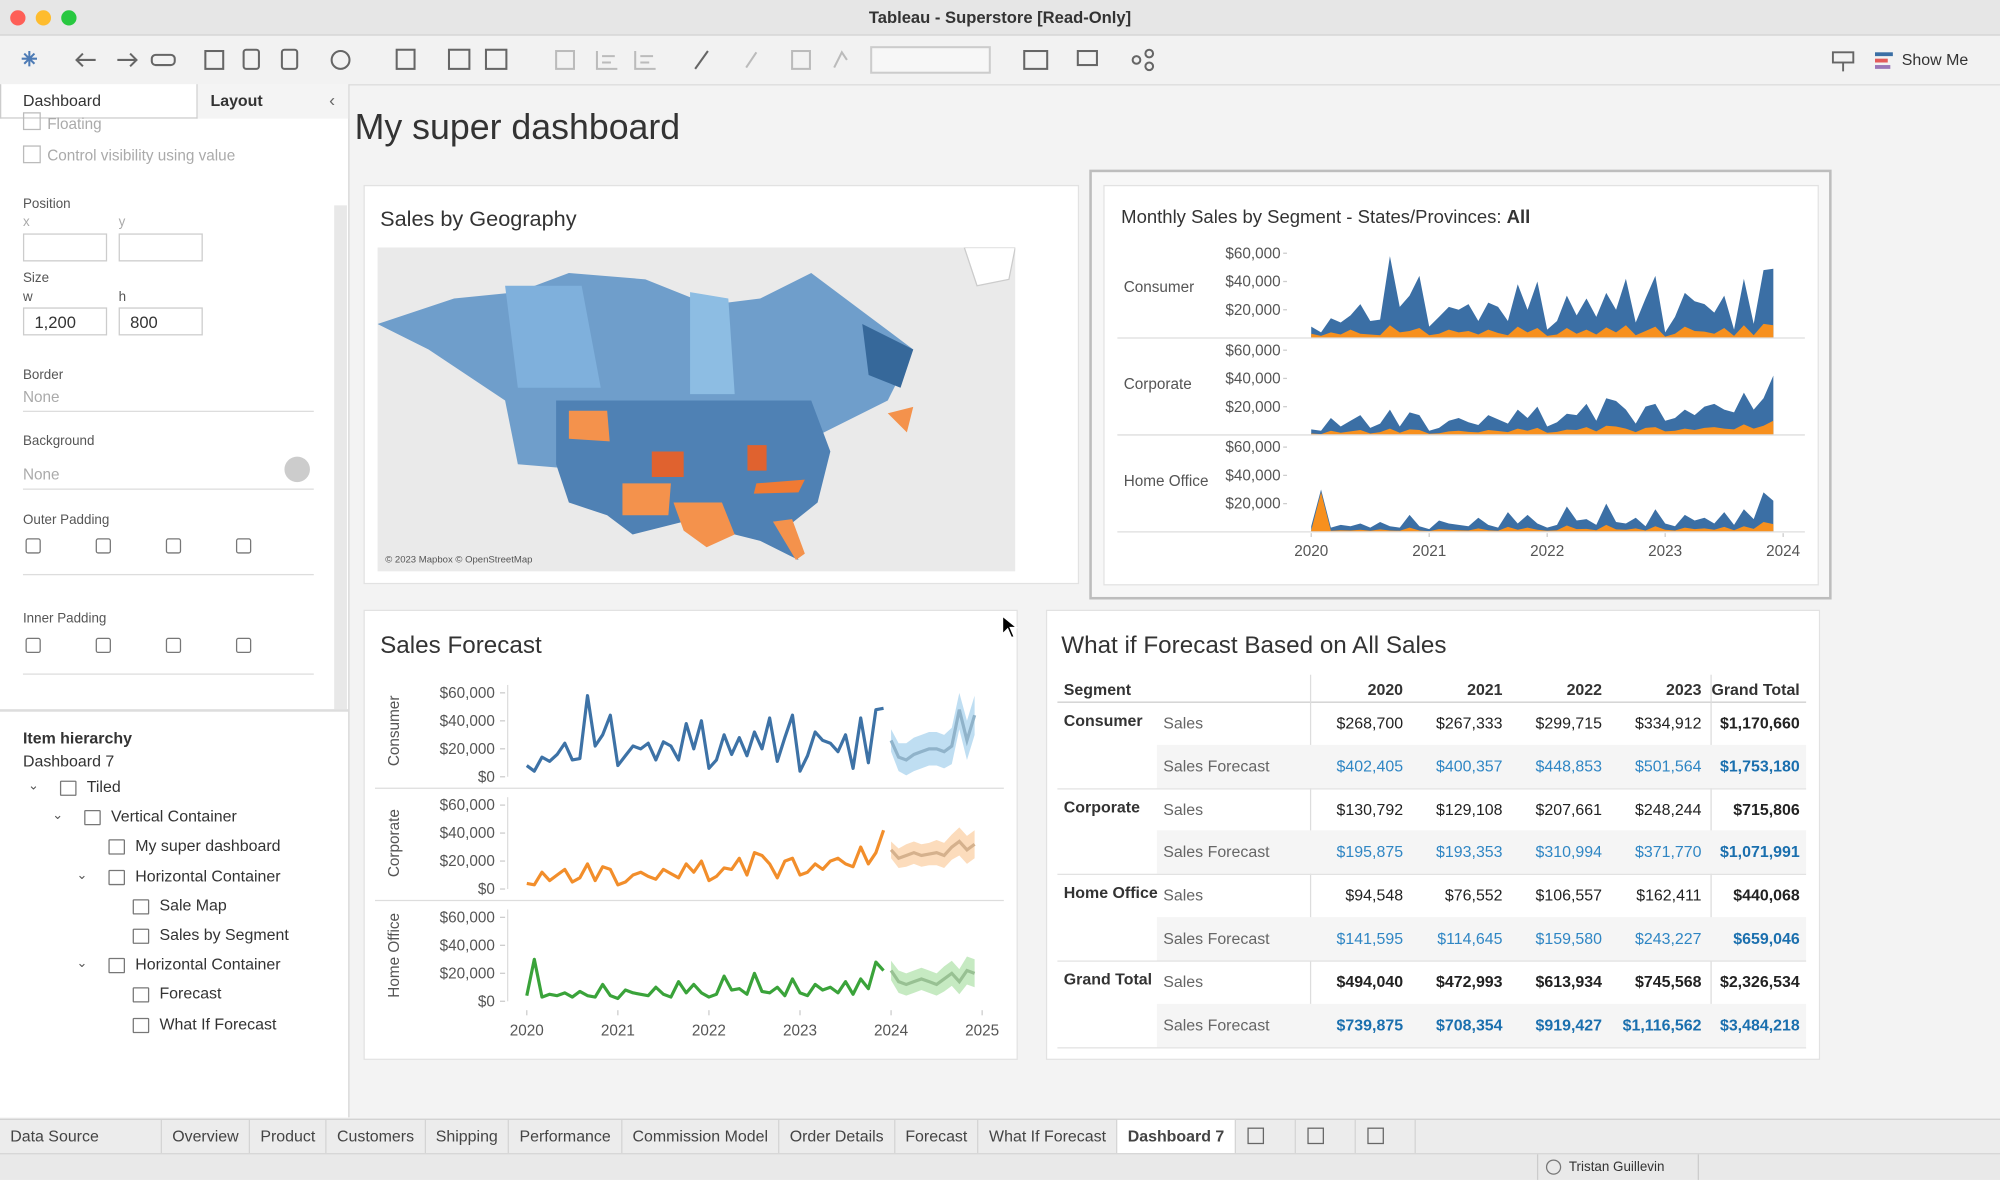 The image size is (2000, 1180). What do you see at coordinates (1370, 852) in the screenshot?
I see `value-cell: $195,875` at bounding box center [1370, 852].